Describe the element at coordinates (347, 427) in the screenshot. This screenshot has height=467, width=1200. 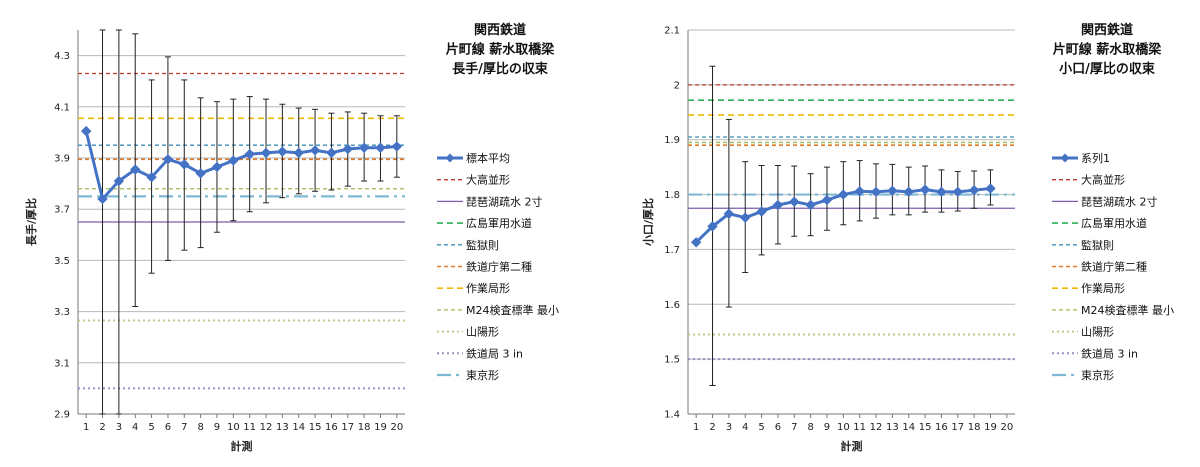
I see `chart1-x-tick-label: 17` at that location.